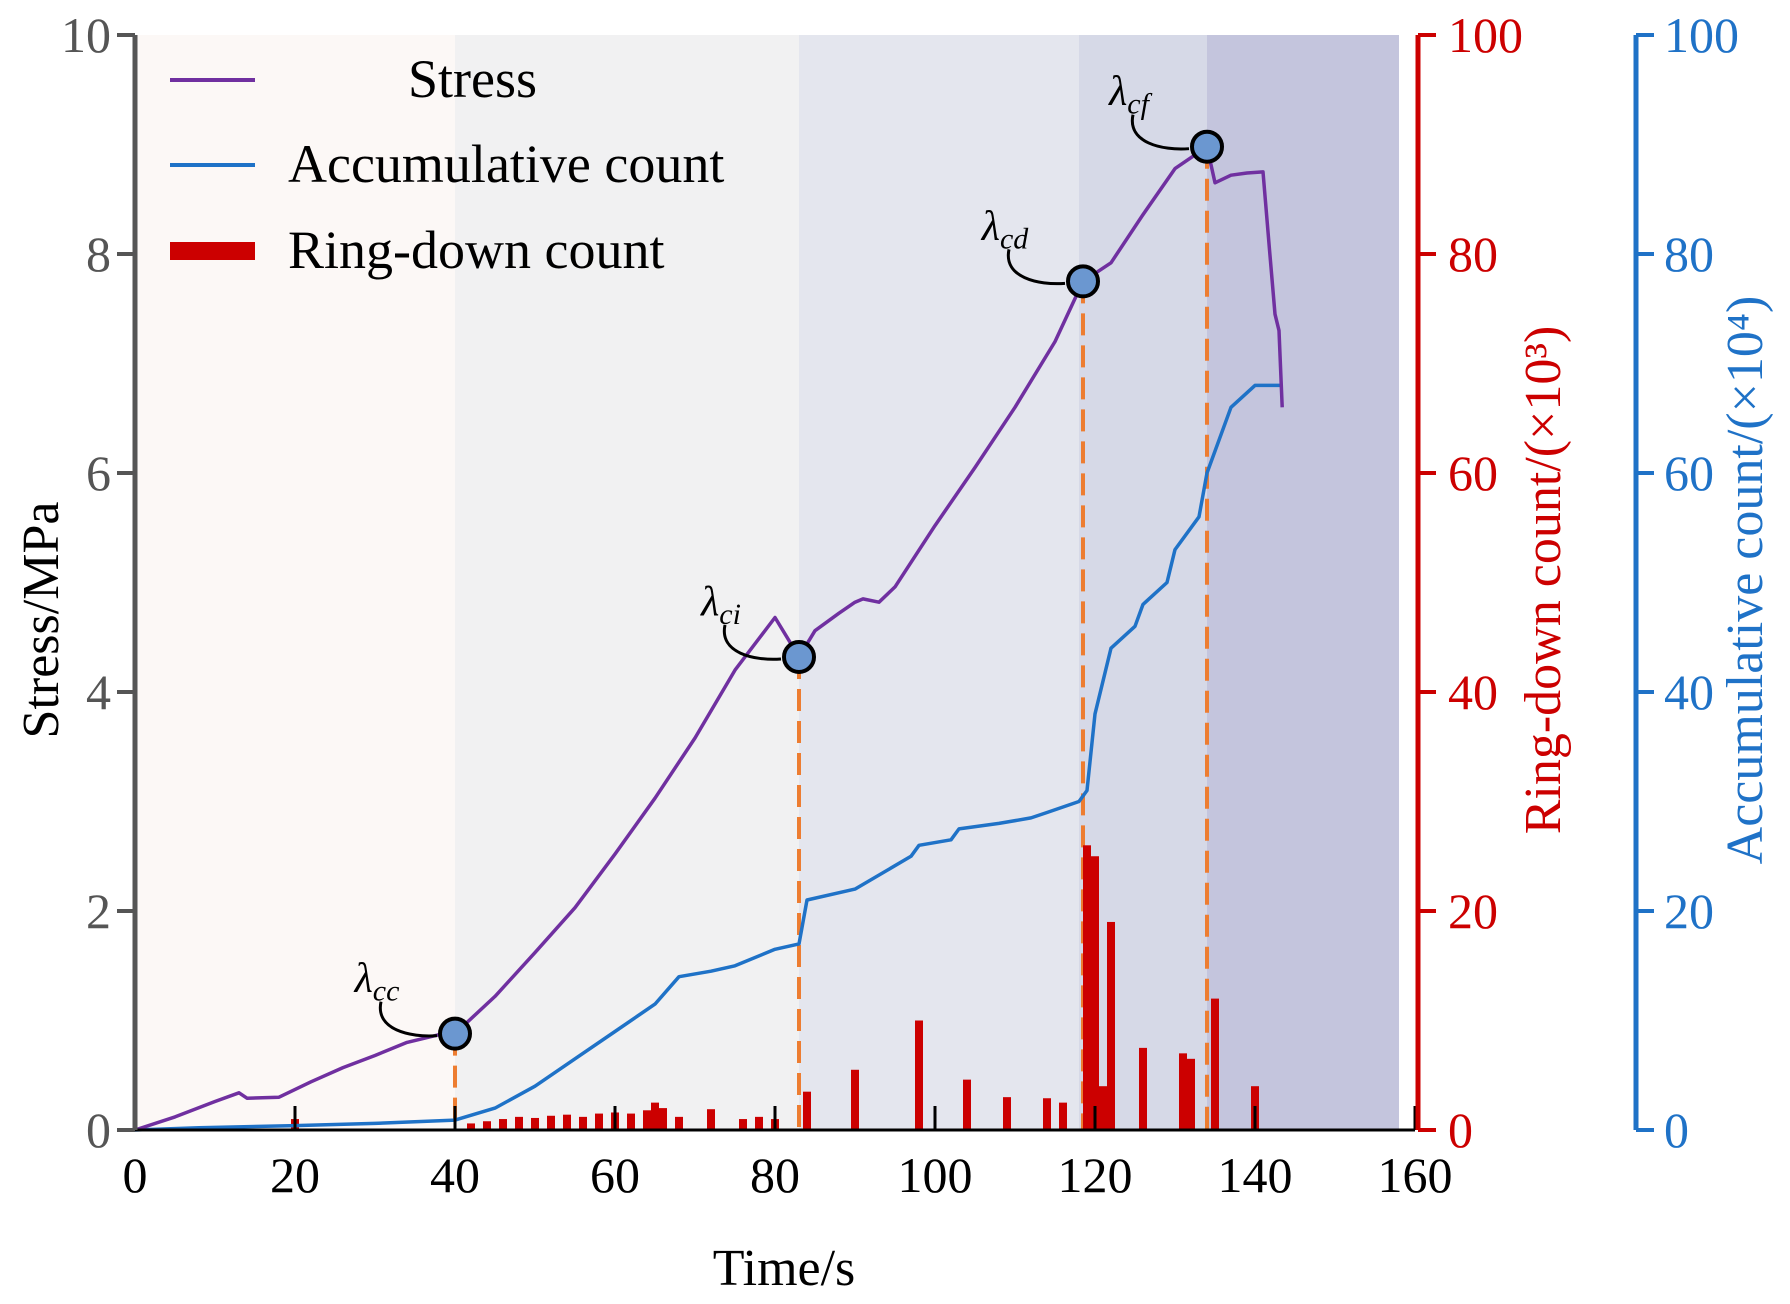 The width and height of the screenshot is (1790, 1304). I want to click on y-right1-tick-label: 80, so click(1473, 254).